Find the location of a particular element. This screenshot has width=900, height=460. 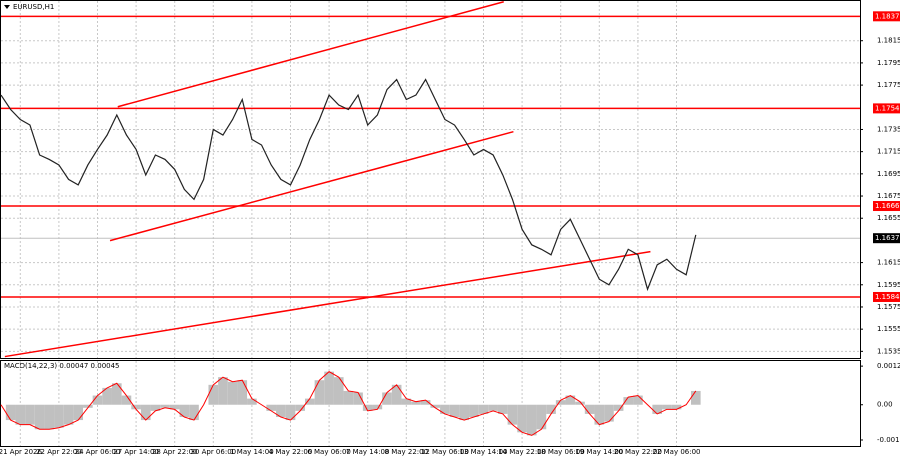

y-tick-label: 1.1555 is located at coordinates (888, 329).